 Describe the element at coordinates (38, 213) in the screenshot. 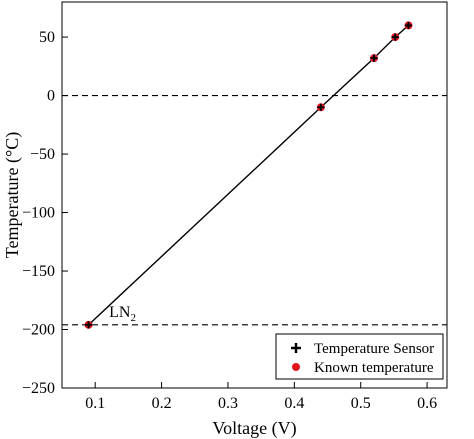

I see `y-tick-label: −100` at that location.